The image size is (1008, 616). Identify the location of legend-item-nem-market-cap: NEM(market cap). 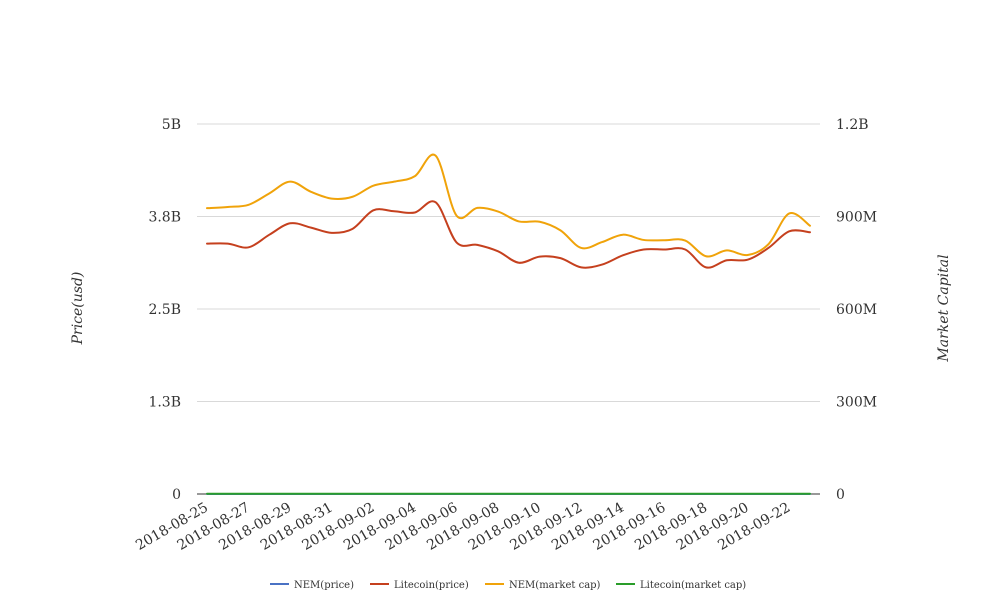
(543, 585).